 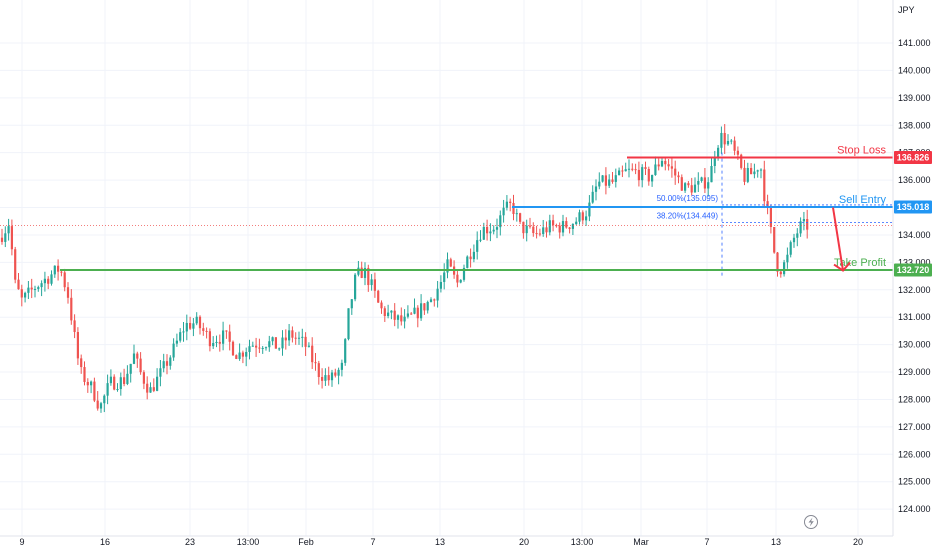 I want to click on currency-label: JPY, so click(x=906, y=10).